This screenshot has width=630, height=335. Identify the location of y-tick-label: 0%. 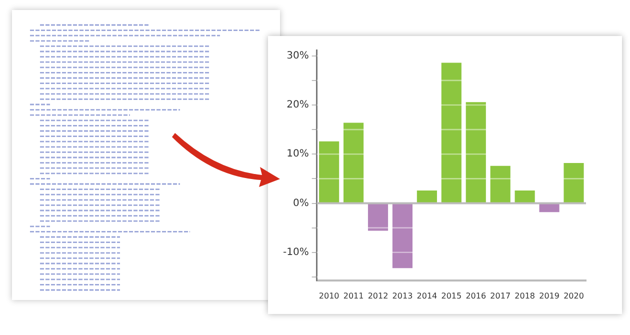
(300, 203).